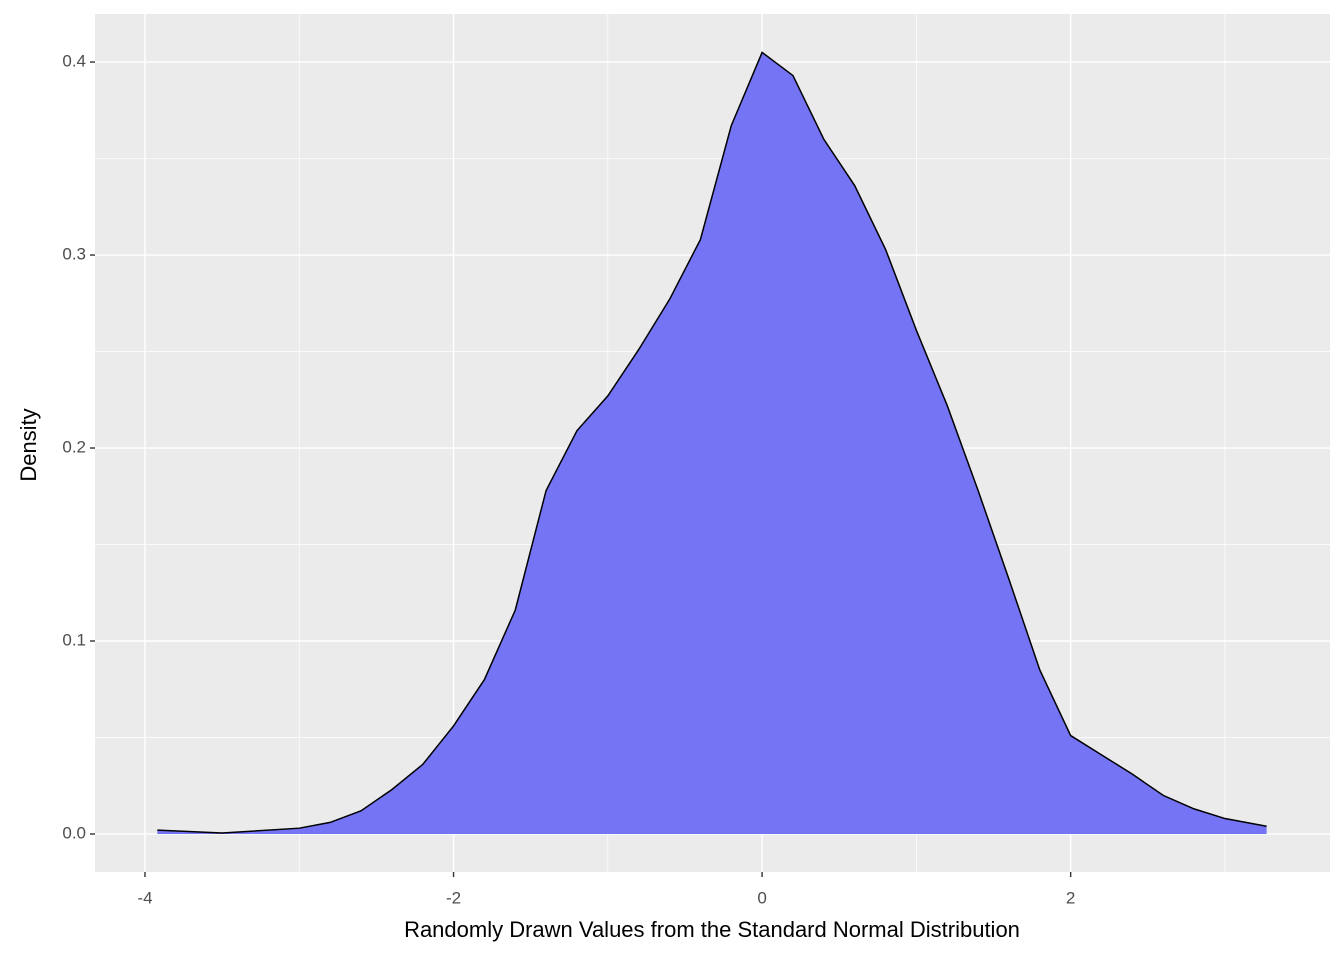  I want to click on y-tick-label: 0.2, so click(74, 447).